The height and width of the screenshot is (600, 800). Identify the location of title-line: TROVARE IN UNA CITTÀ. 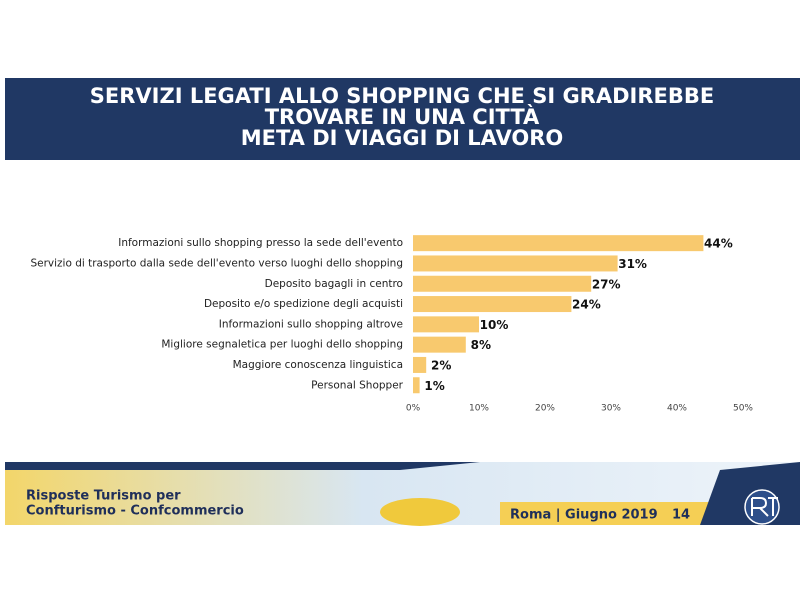
(402, 116).